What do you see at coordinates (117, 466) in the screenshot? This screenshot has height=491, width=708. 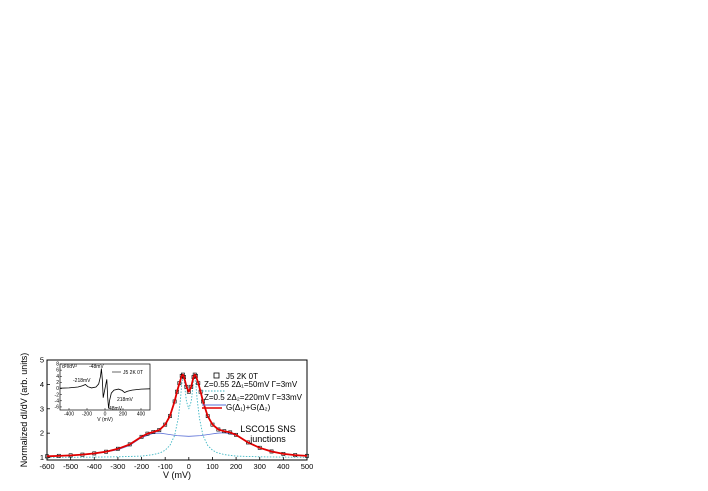 I see `x-tick-label: -300` at bounding box center [117, 466].